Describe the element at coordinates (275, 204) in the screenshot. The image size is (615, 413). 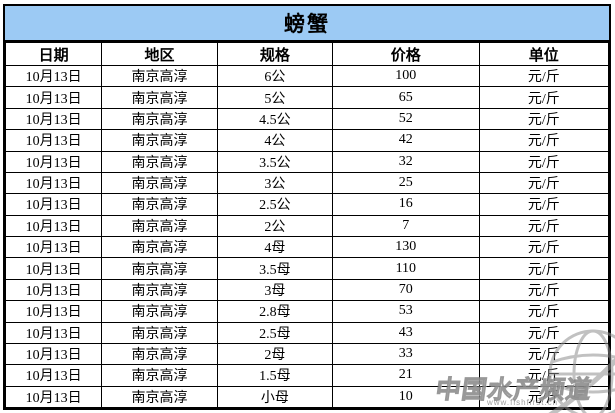
I see `cell-spec: 2.5公` at that location.